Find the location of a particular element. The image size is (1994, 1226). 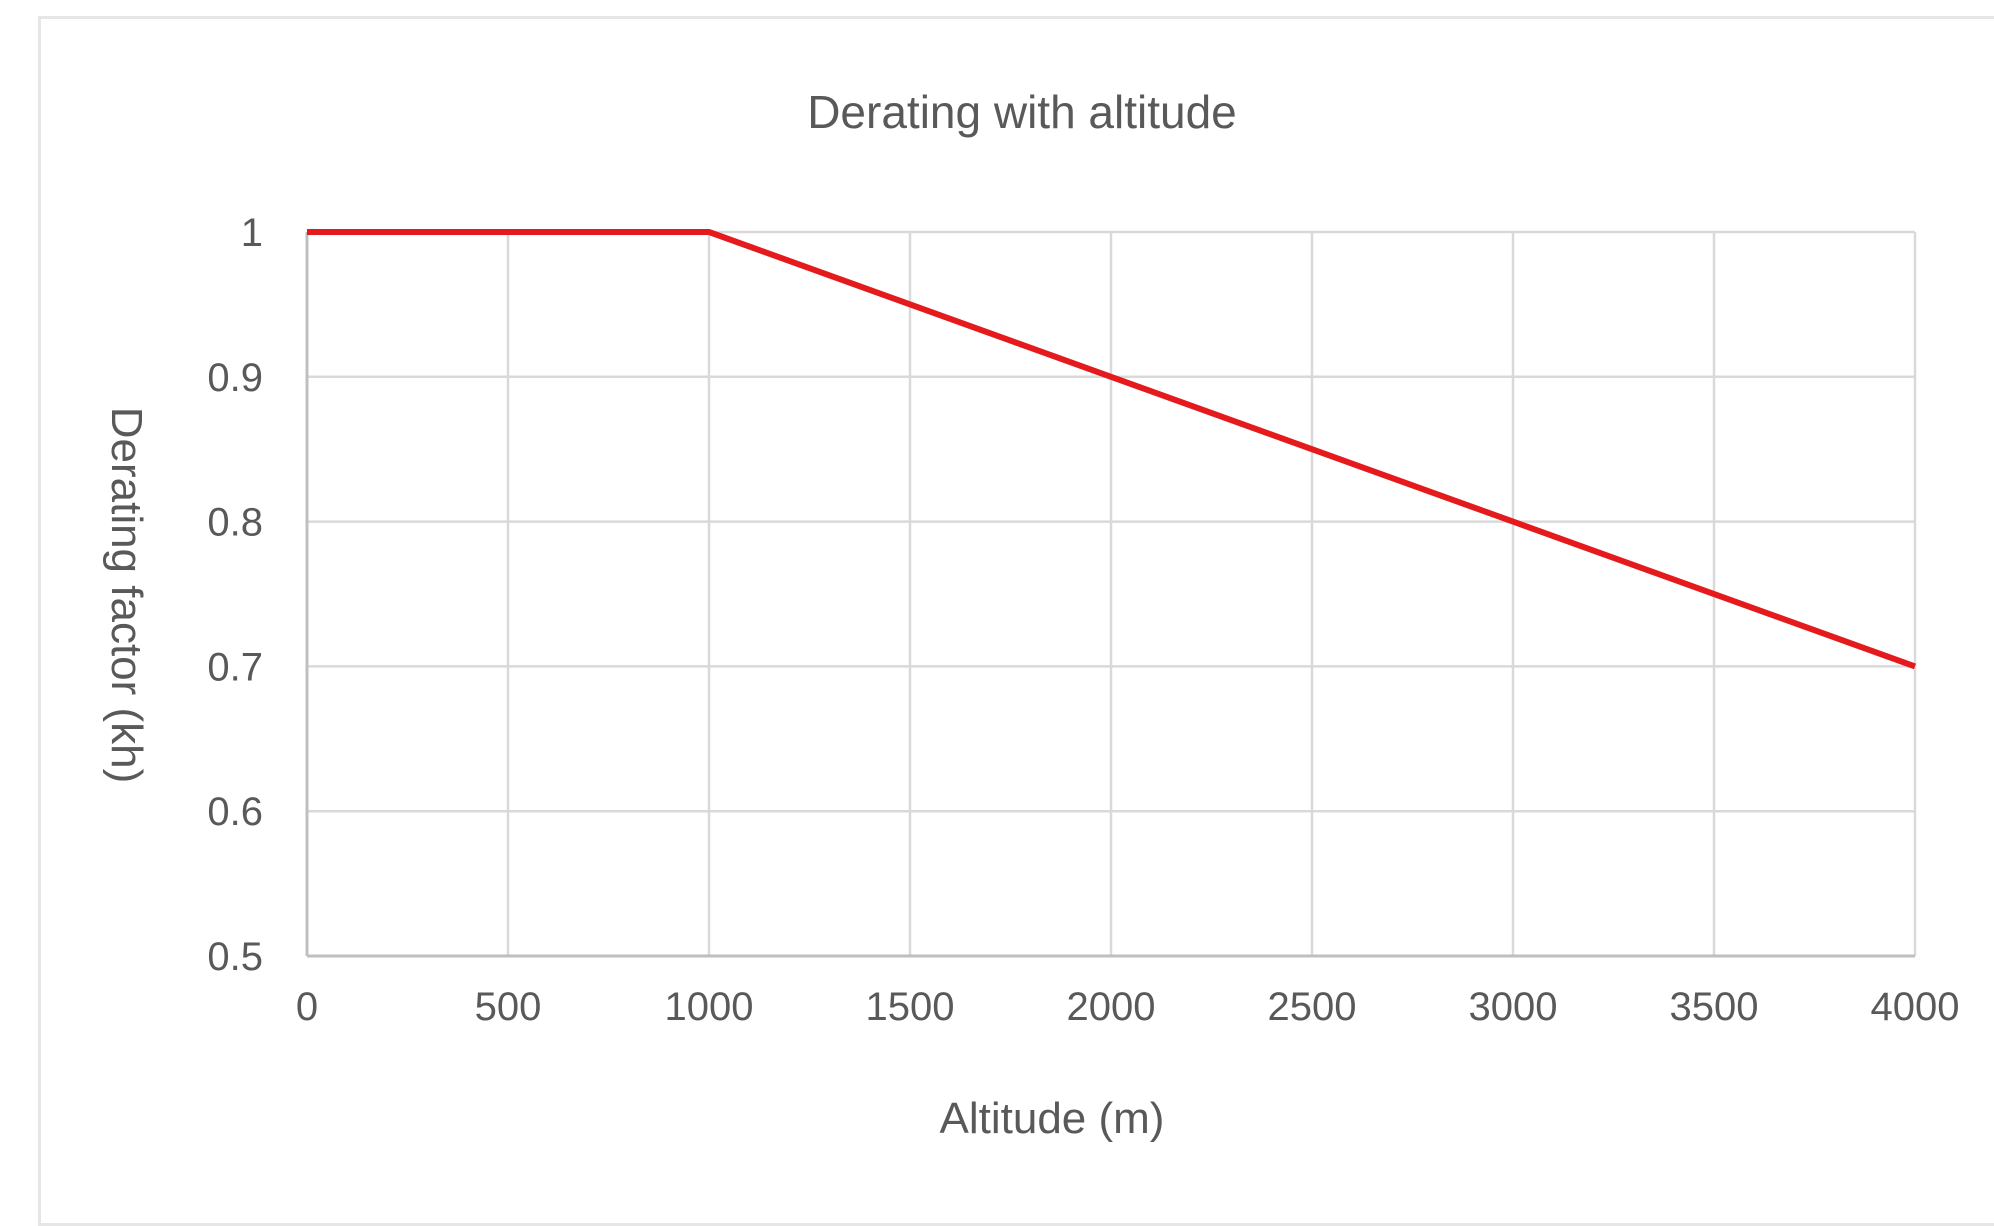

y-tick-label: 0.7 is located at coordinates (235, 667).